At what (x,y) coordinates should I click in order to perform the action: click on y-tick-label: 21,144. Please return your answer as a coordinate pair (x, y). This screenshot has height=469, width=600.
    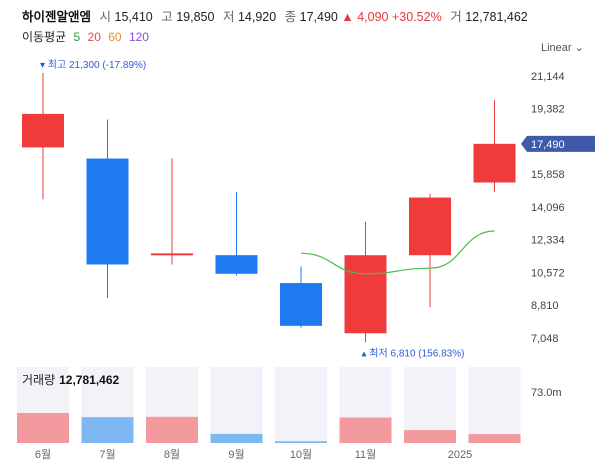
    Looking at the image, I should click on (548, 77).